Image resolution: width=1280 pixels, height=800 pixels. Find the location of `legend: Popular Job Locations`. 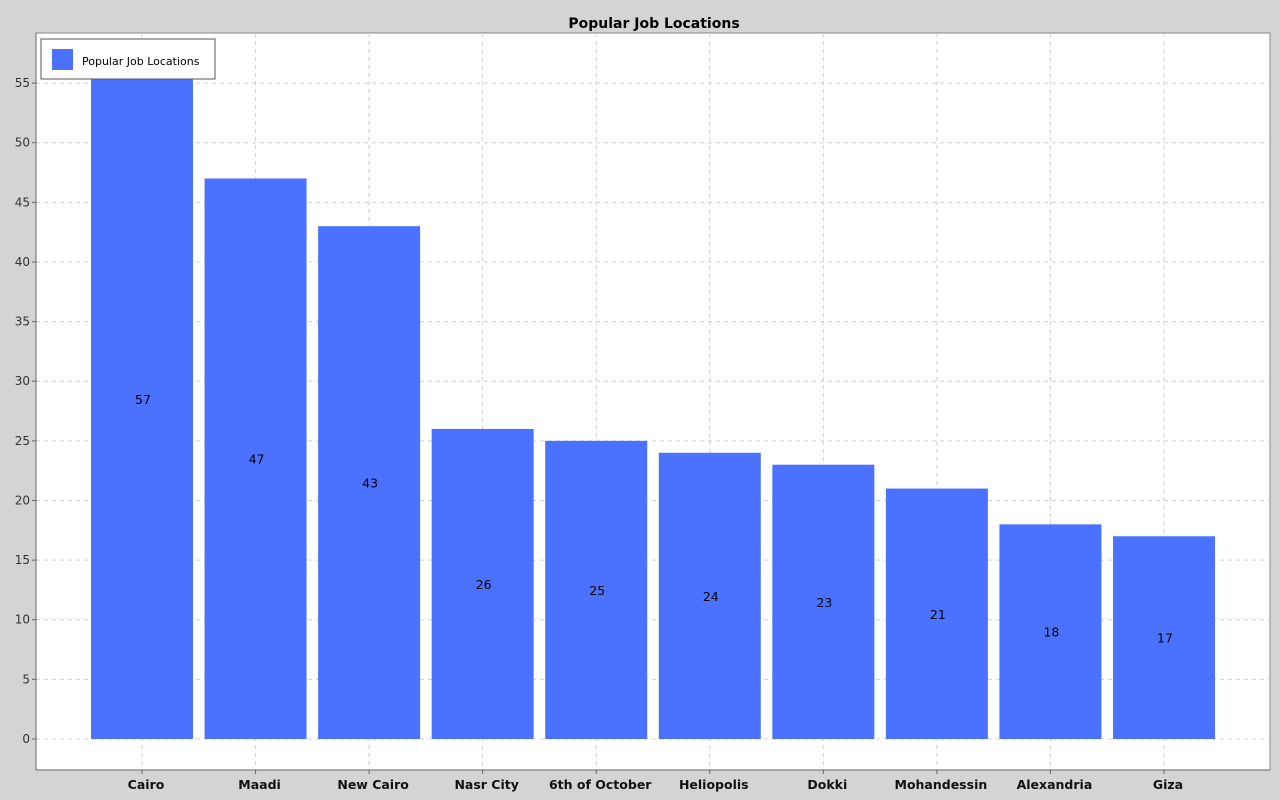

legend: Popular Job Locations is located at coordinates (128, 59).